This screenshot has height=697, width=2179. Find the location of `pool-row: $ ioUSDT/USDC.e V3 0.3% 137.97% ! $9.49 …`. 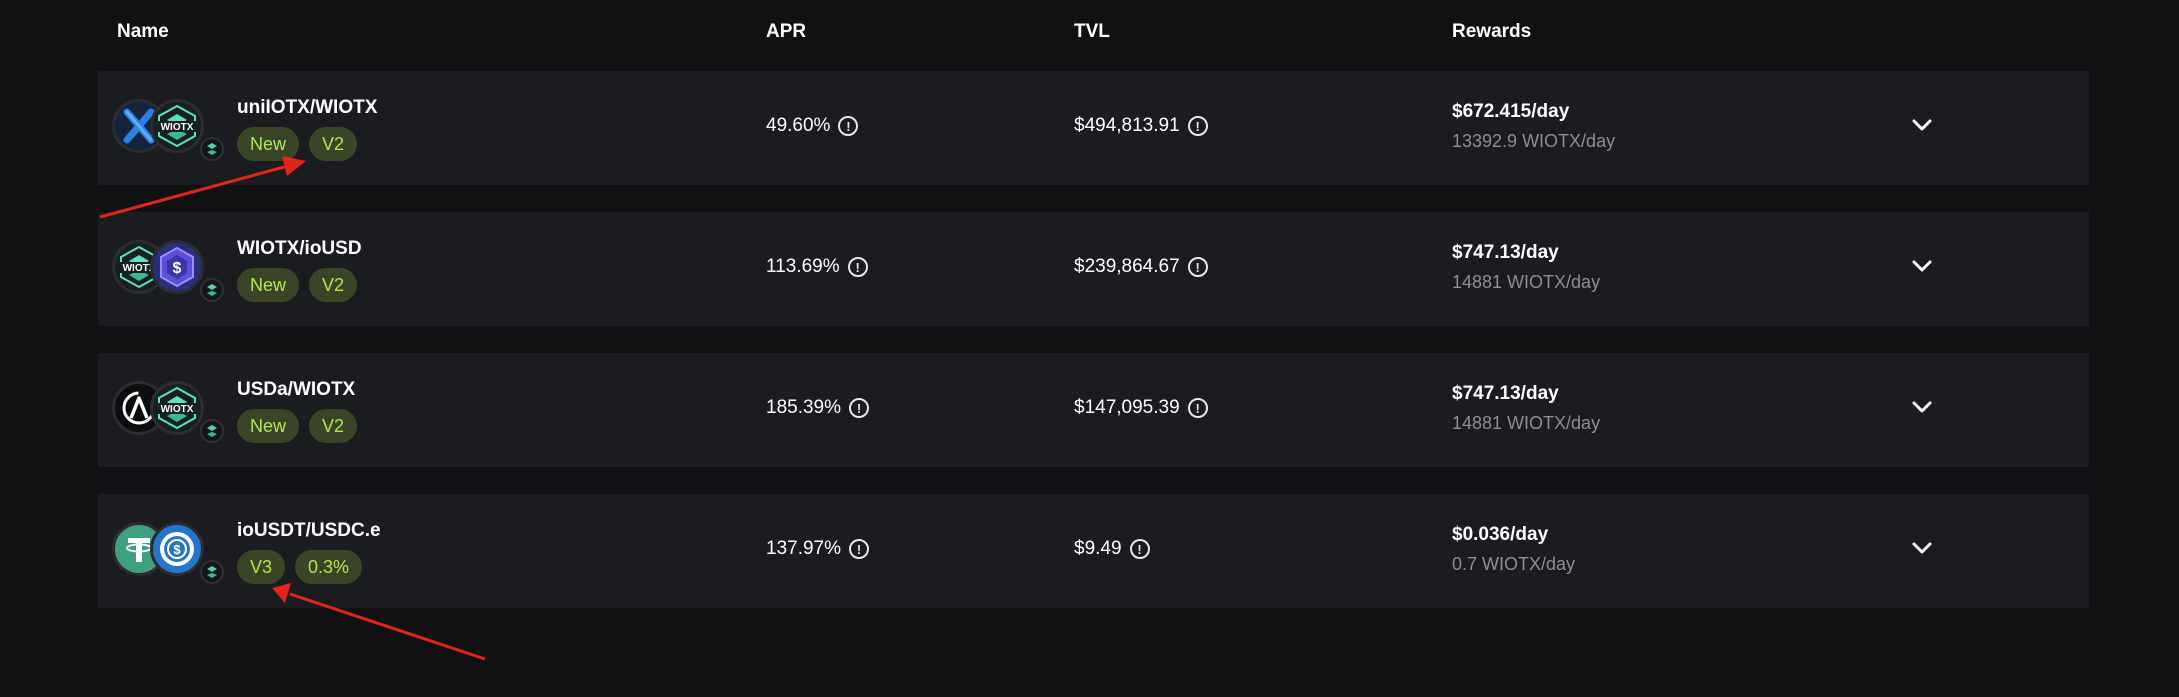

pool-row: $ ioUSDT/USDC.e V3 0.3% 137.97% ! $9.49 … is located at coordinates (1093, 551).